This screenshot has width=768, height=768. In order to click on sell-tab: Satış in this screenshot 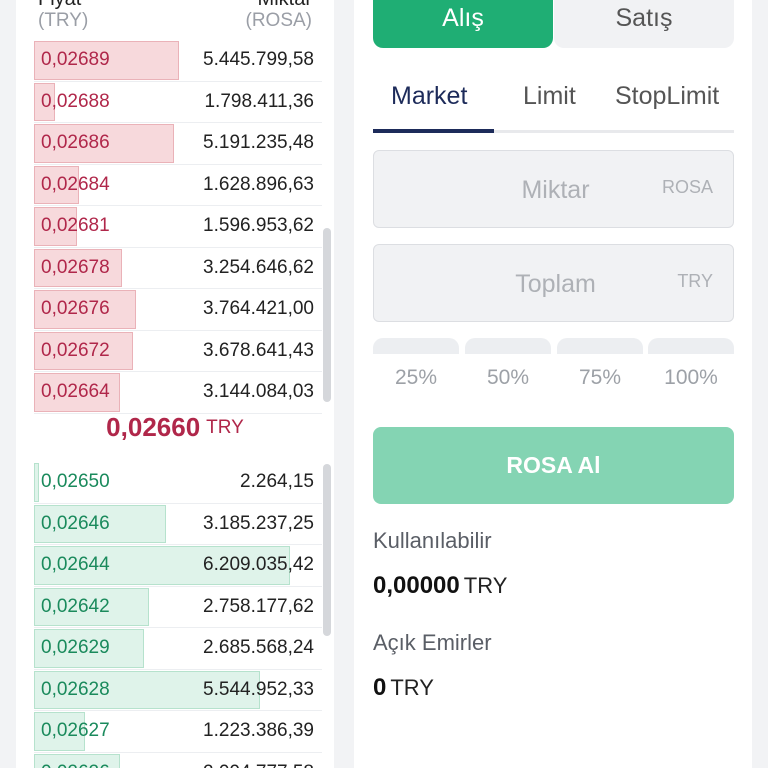, I will do `click(644, 24)`.